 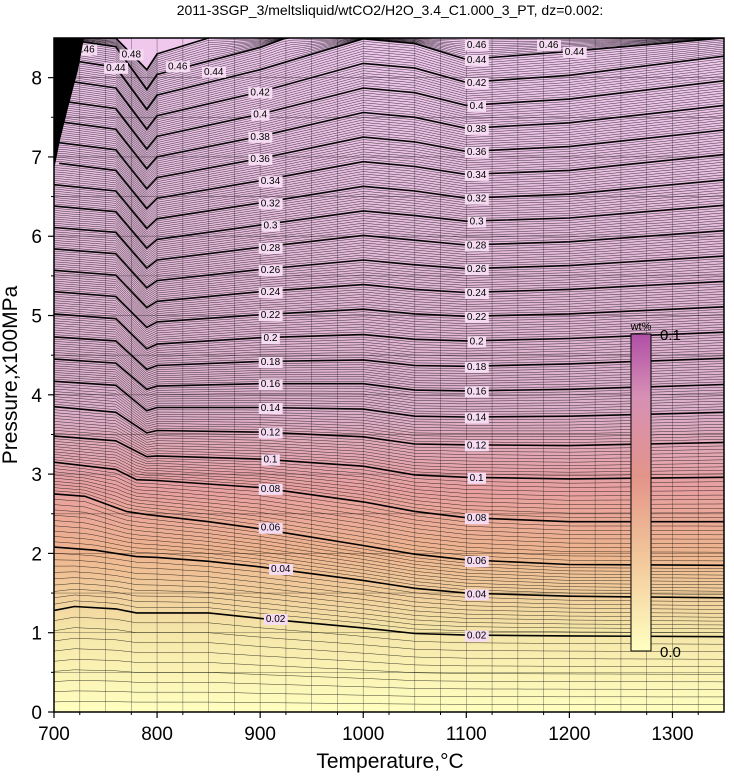 What do you see at coordinates (477, 106) in the screenshot?
I see `contour-label-text: 0.4` at bounding box center [477, 106].